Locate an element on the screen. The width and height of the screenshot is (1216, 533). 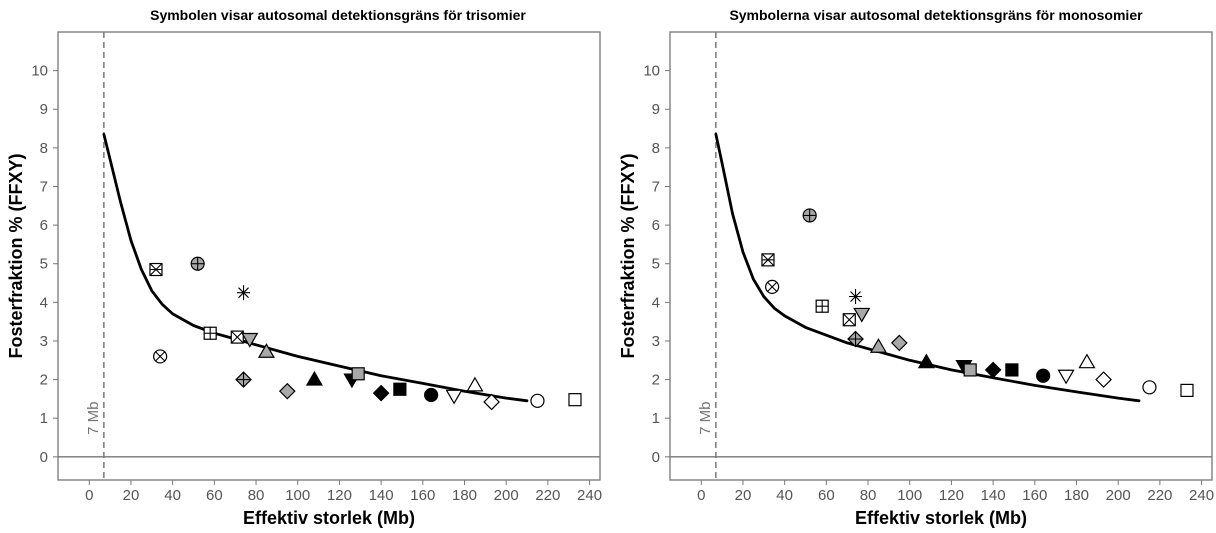
x-tick-label: 180 is located at coordinates (464, 495).